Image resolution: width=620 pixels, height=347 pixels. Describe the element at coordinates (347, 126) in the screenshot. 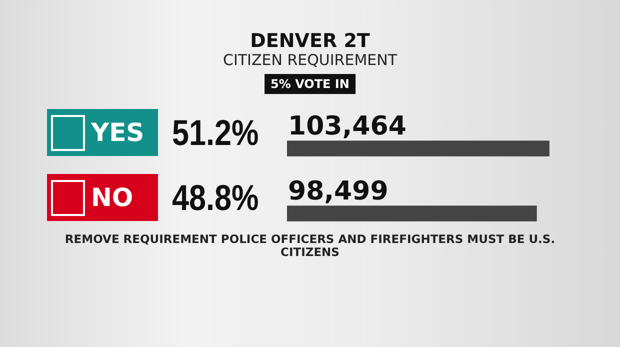

I see `data-label: 103,464` at that location.